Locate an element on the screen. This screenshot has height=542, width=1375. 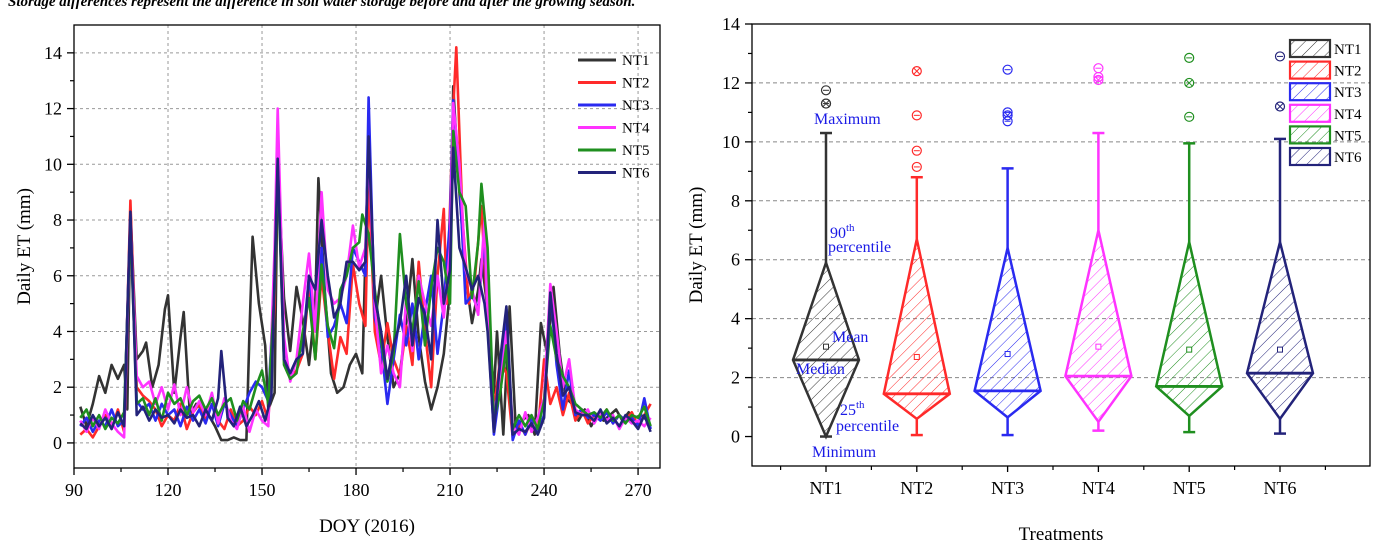
x-tick-label: NT4 is located at coordinates (1098, 488).